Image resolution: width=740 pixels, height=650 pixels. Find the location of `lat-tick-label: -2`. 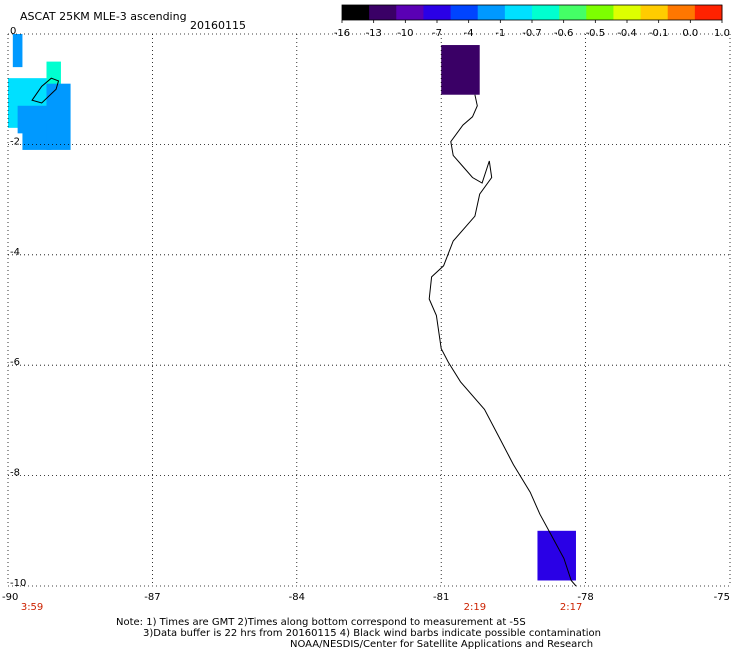

lat-tick-label: -2 is located at coordinates (15, 141).